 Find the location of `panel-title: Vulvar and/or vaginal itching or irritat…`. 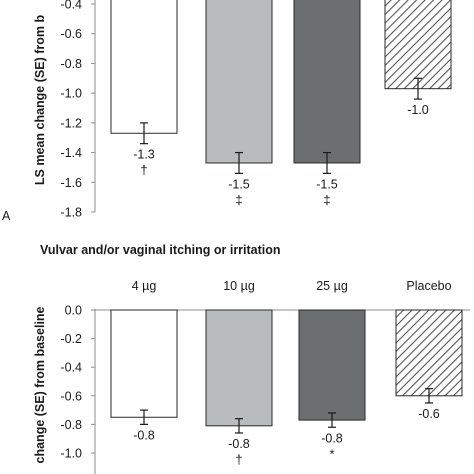

panel-title: Vulvar and/or vaginal itching or irritat… is located at coordinates (160, 250).